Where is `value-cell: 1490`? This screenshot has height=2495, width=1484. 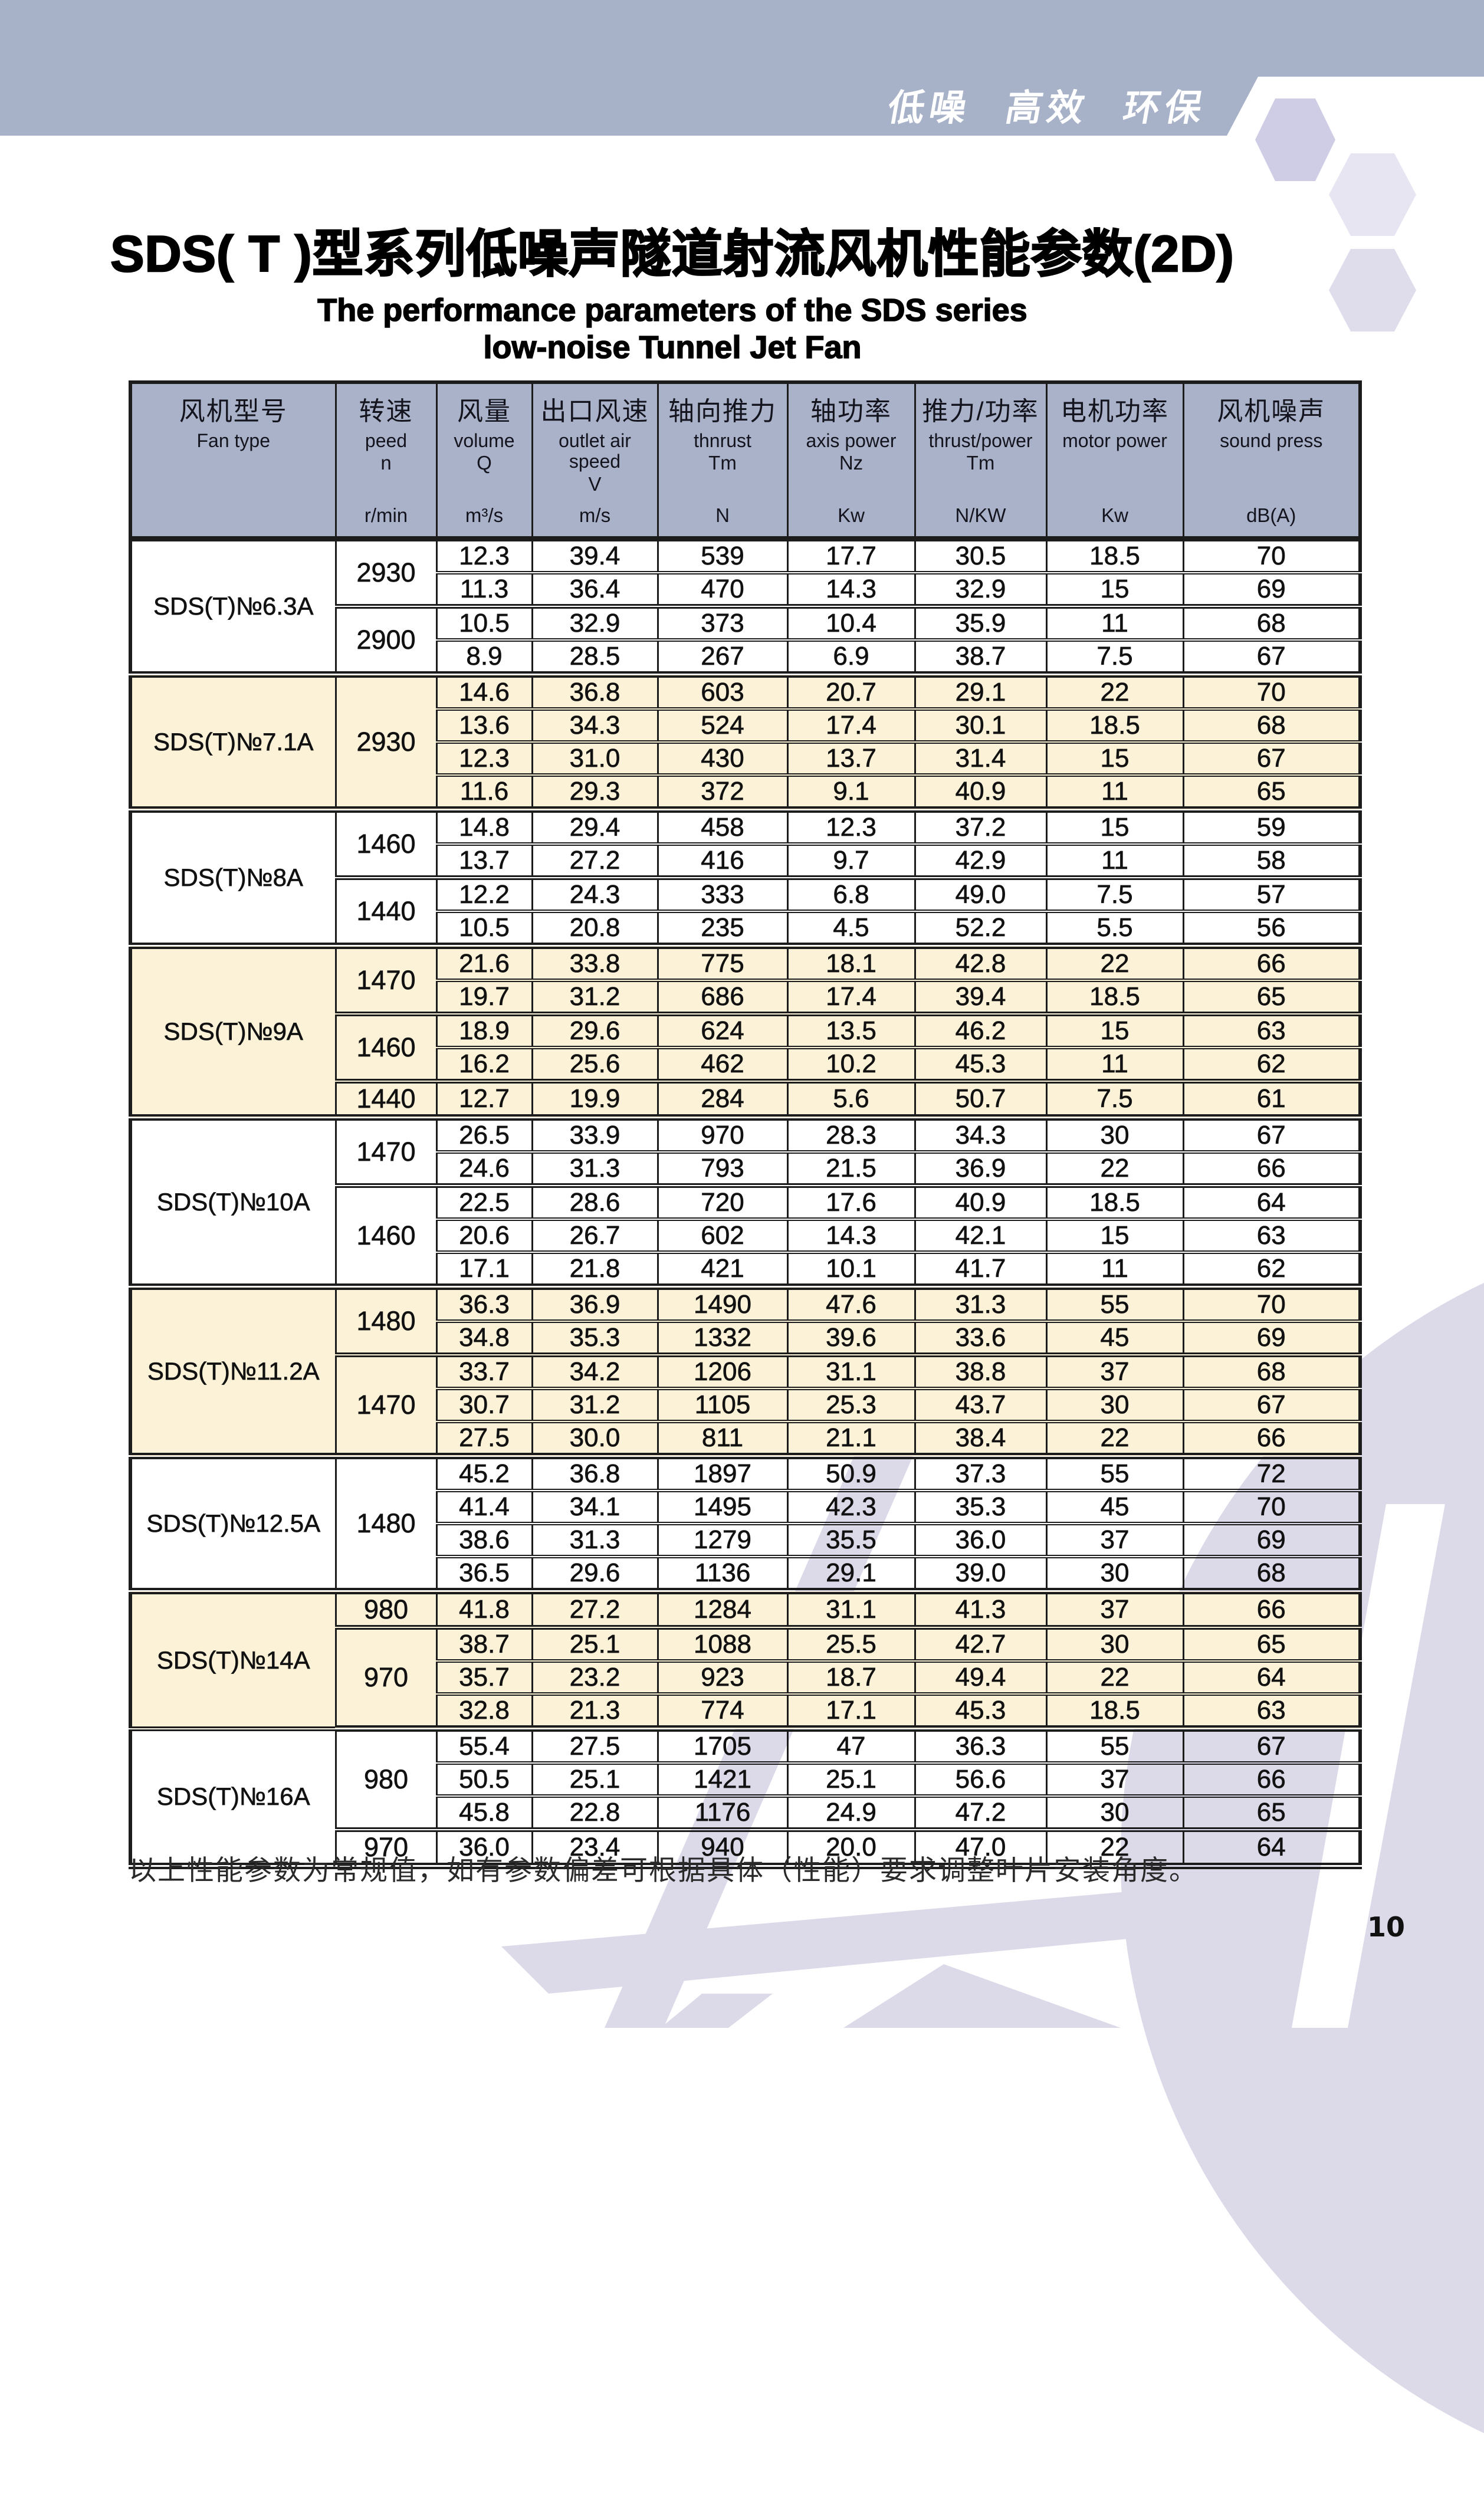 value-cell: 1490 is located at coordinates (722, 1304).